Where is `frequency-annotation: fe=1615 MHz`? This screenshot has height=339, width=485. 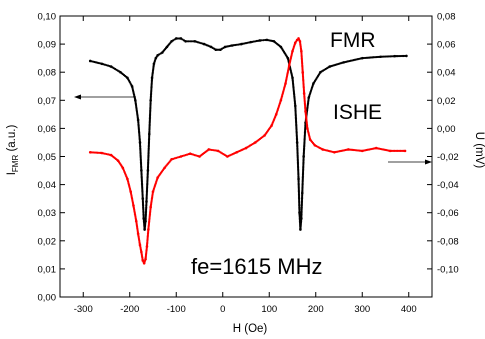 frequency-annotation: fe=1615 MHz is located at coordinates (256, 266).